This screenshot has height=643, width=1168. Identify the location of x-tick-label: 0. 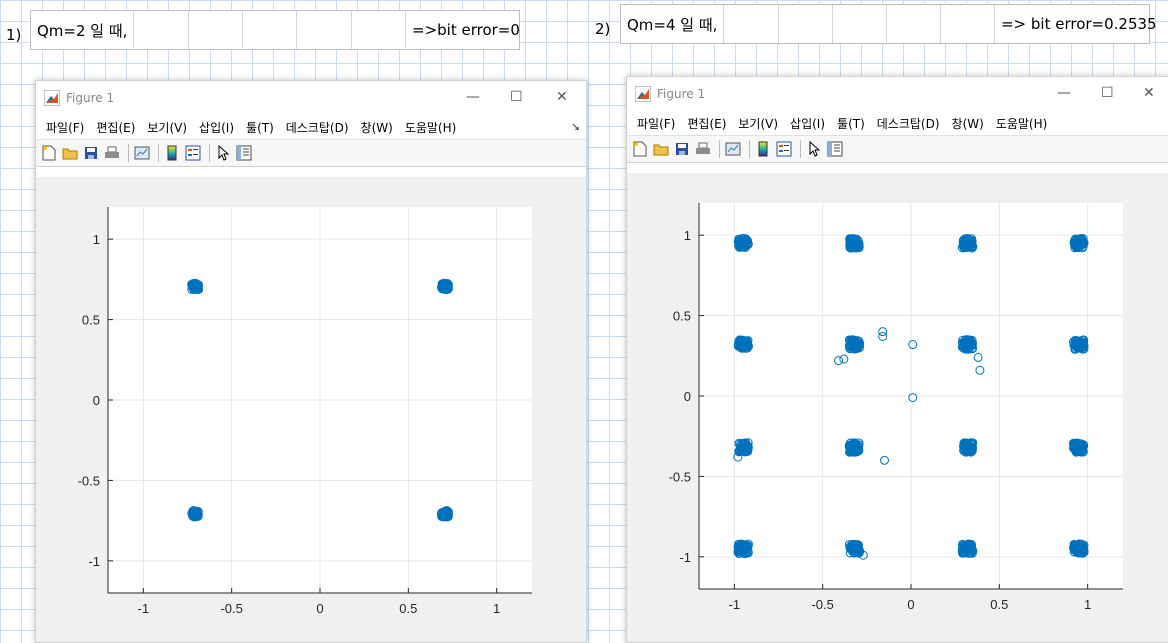
(319, 608).